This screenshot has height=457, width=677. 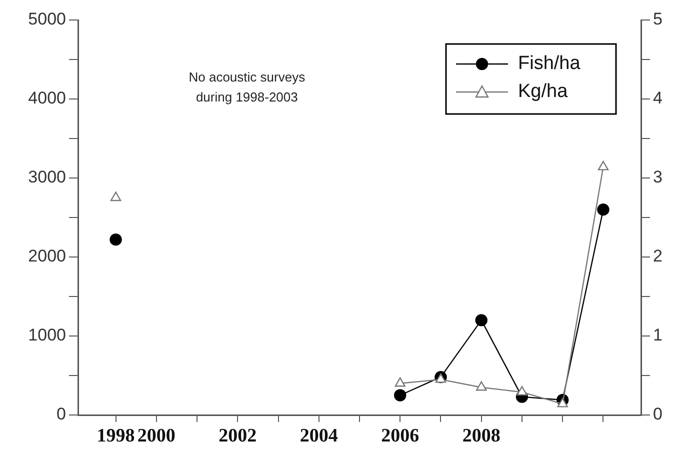 What do you see at coordinates (400, 435) in the screenshot?
I see `x-tick-label: 2006` at bounding box center [400, 435].